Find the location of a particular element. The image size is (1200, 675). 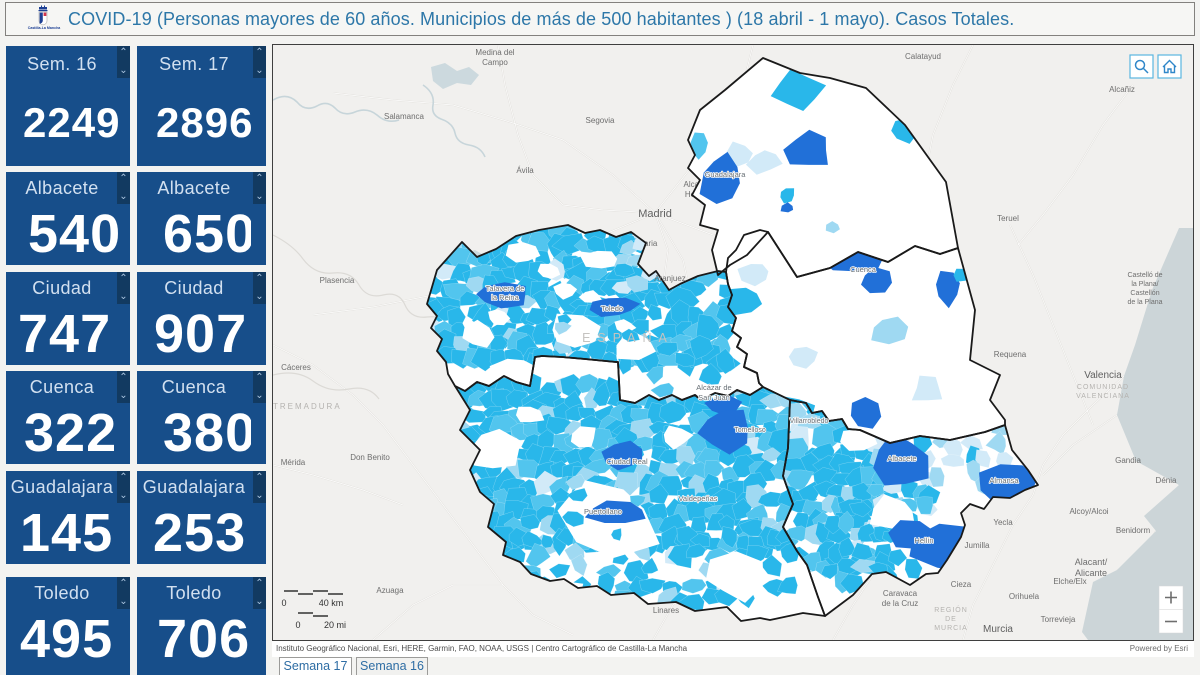

svg-text: Plasencia is located at coordinates (337, 280).